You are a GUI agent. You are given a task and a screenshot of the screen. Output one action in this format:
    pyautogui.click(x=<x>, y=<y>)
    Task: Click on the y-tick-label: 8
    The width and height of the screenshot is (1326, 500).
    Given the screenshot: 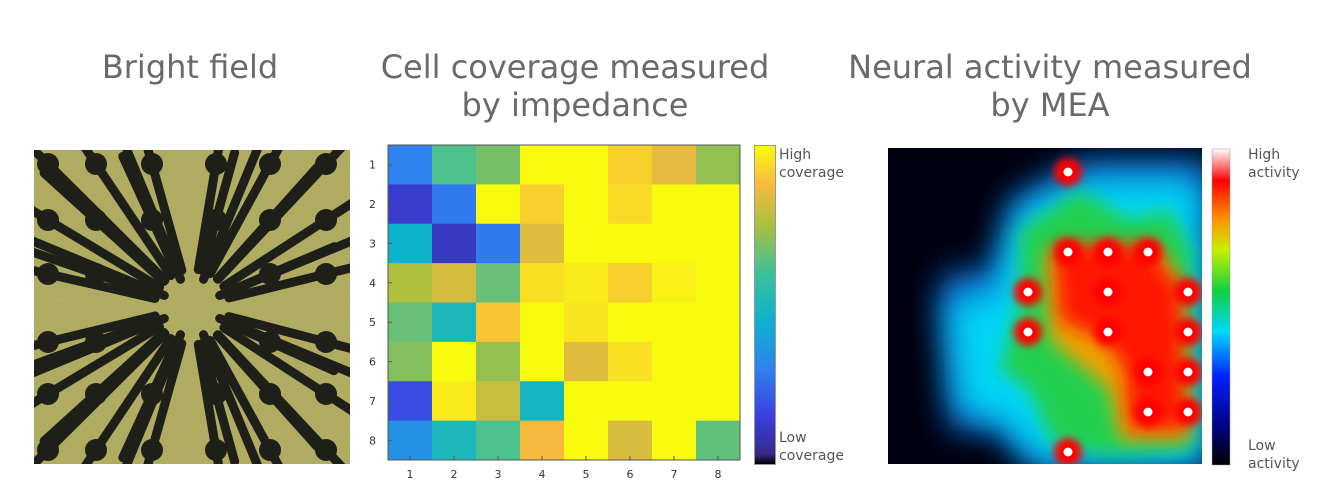 What is the action you would take?
    pyautogui.click(x=372, y=440)
    